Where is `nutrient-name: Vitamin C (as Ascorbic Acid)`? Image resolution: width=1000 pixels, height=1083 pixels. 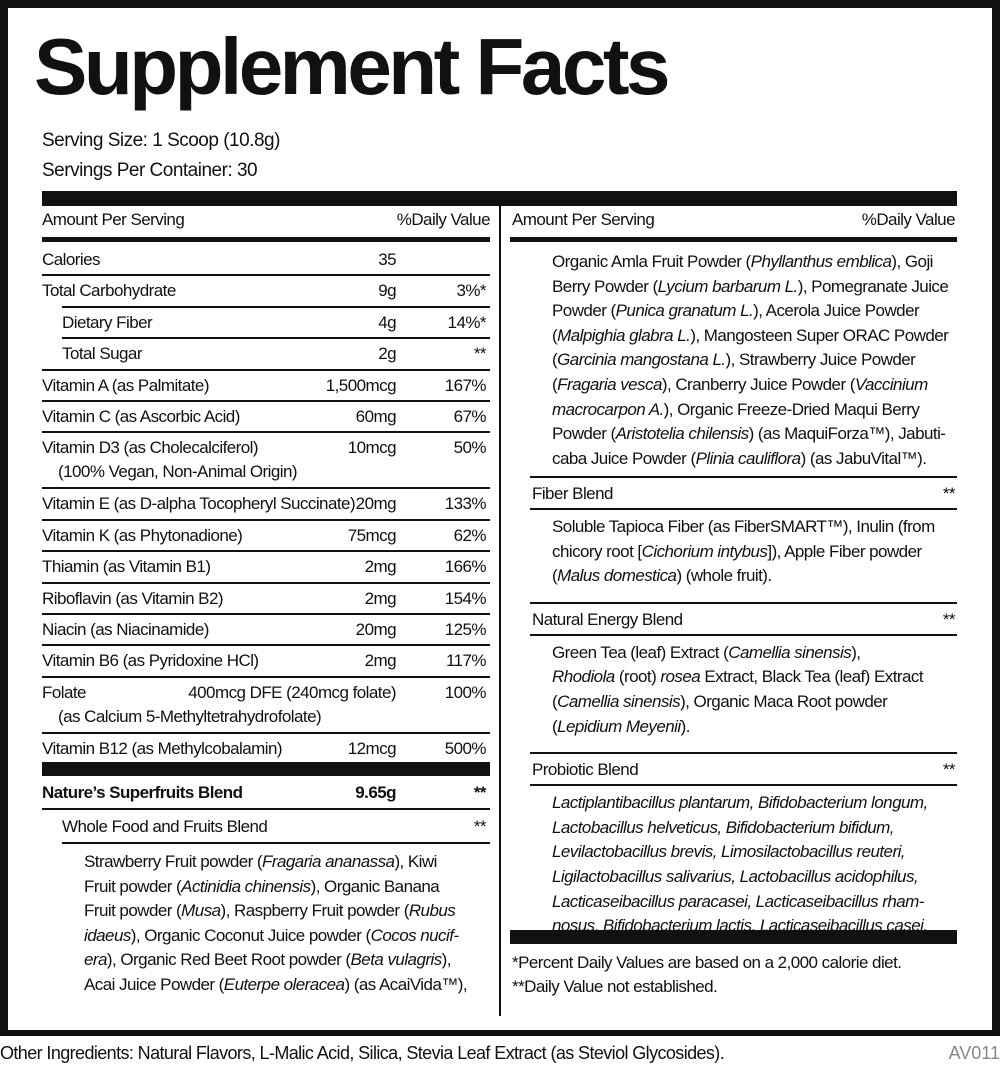
nutrient-name: Vitamin C (as Ascorbic Acid) is located at coordinates (141, 416).